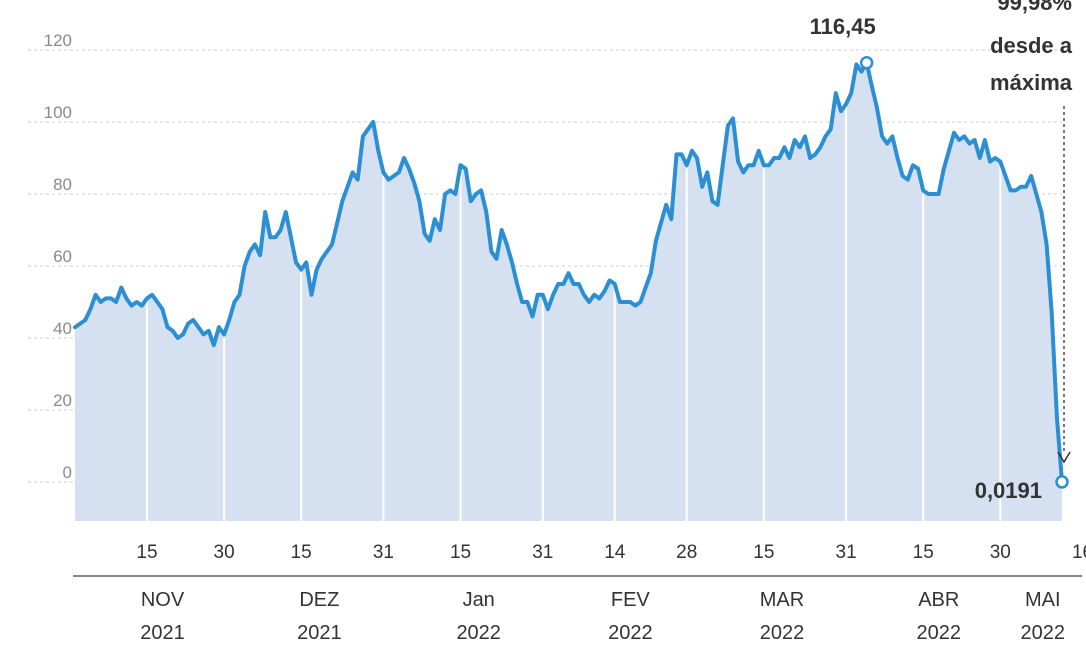 This screenshot has width=1086, height=652. I want to click on last-marker, so click(1062, 482).